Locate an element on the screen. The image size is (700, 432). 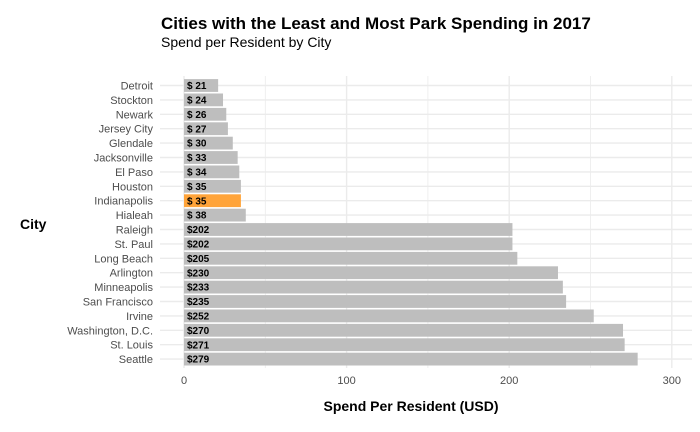
data-label: $279 is located at coordinates (198, 360).